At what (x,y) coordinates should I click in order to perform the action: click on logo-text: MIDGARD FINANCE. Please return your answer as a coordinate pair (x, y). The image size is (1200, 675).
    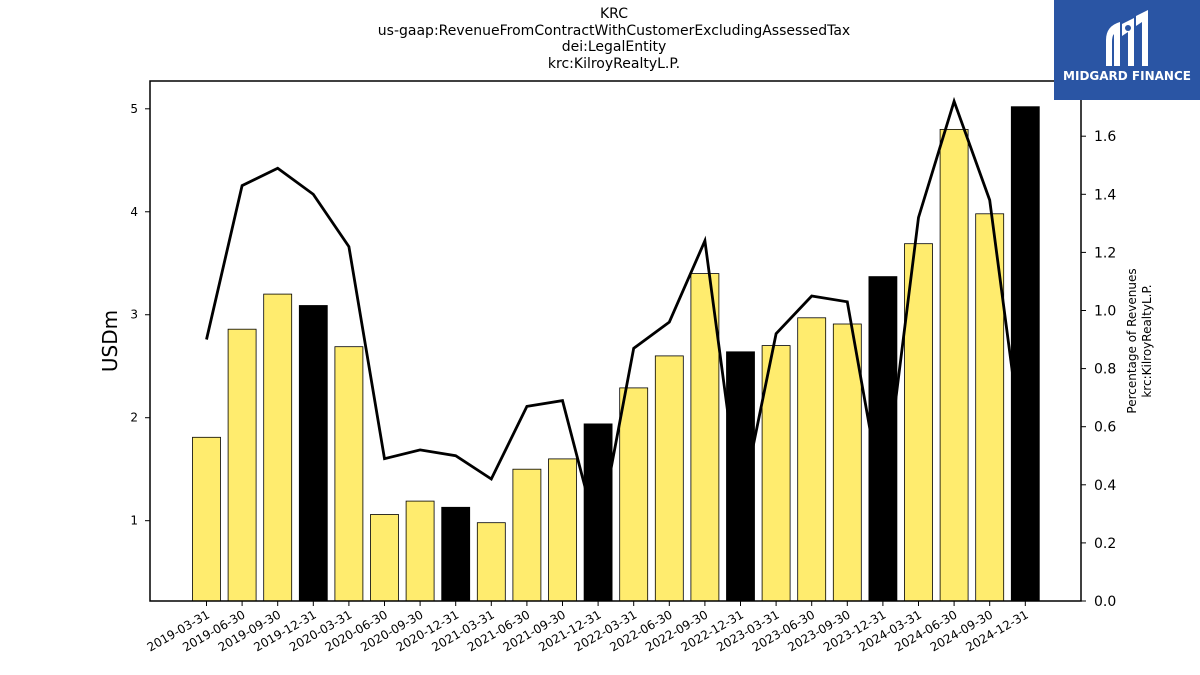
    Looking at the image, I should click on (1127, 76).